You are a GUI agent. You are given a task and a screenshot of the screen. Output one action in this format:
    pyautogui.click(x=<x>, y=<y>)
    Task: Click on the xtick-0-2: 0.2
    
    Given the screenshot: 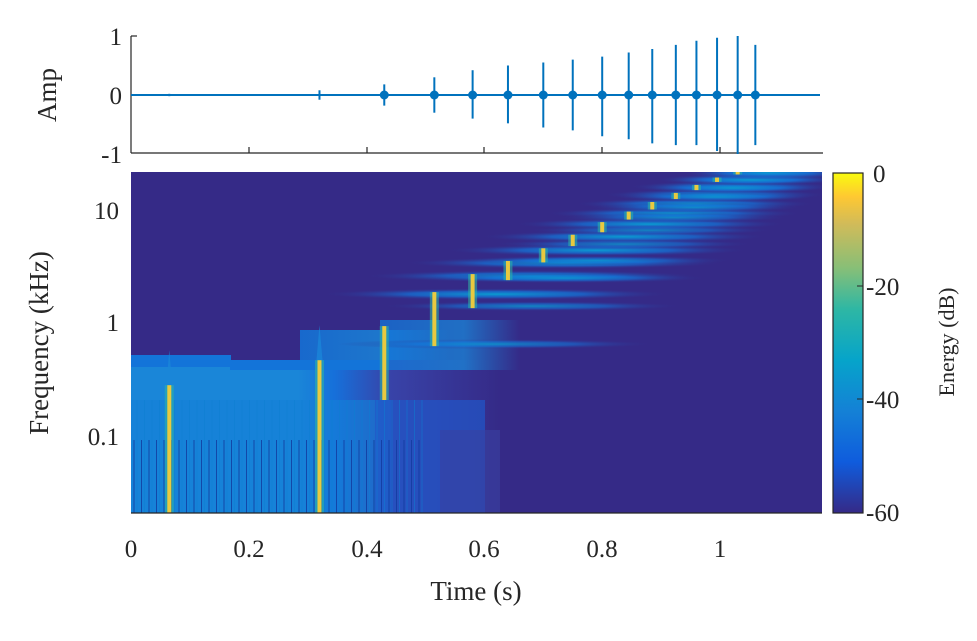 What is the action you would take?
    pyautogui.click(x=248, y=549)
    